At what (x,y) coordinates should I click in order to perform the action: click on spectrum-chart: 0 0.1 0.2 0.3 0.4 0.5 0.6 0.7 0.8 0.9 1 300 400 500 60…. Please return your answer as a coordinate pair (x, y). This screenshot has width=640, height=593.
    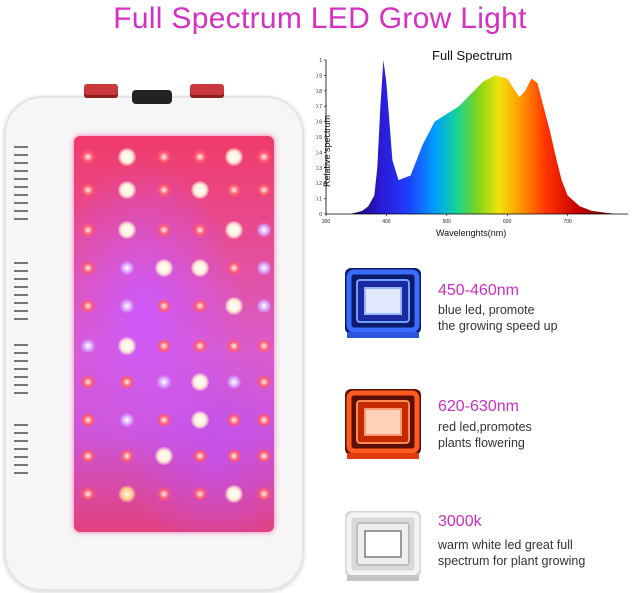
    Looking at the image, I should click on (472, 141).